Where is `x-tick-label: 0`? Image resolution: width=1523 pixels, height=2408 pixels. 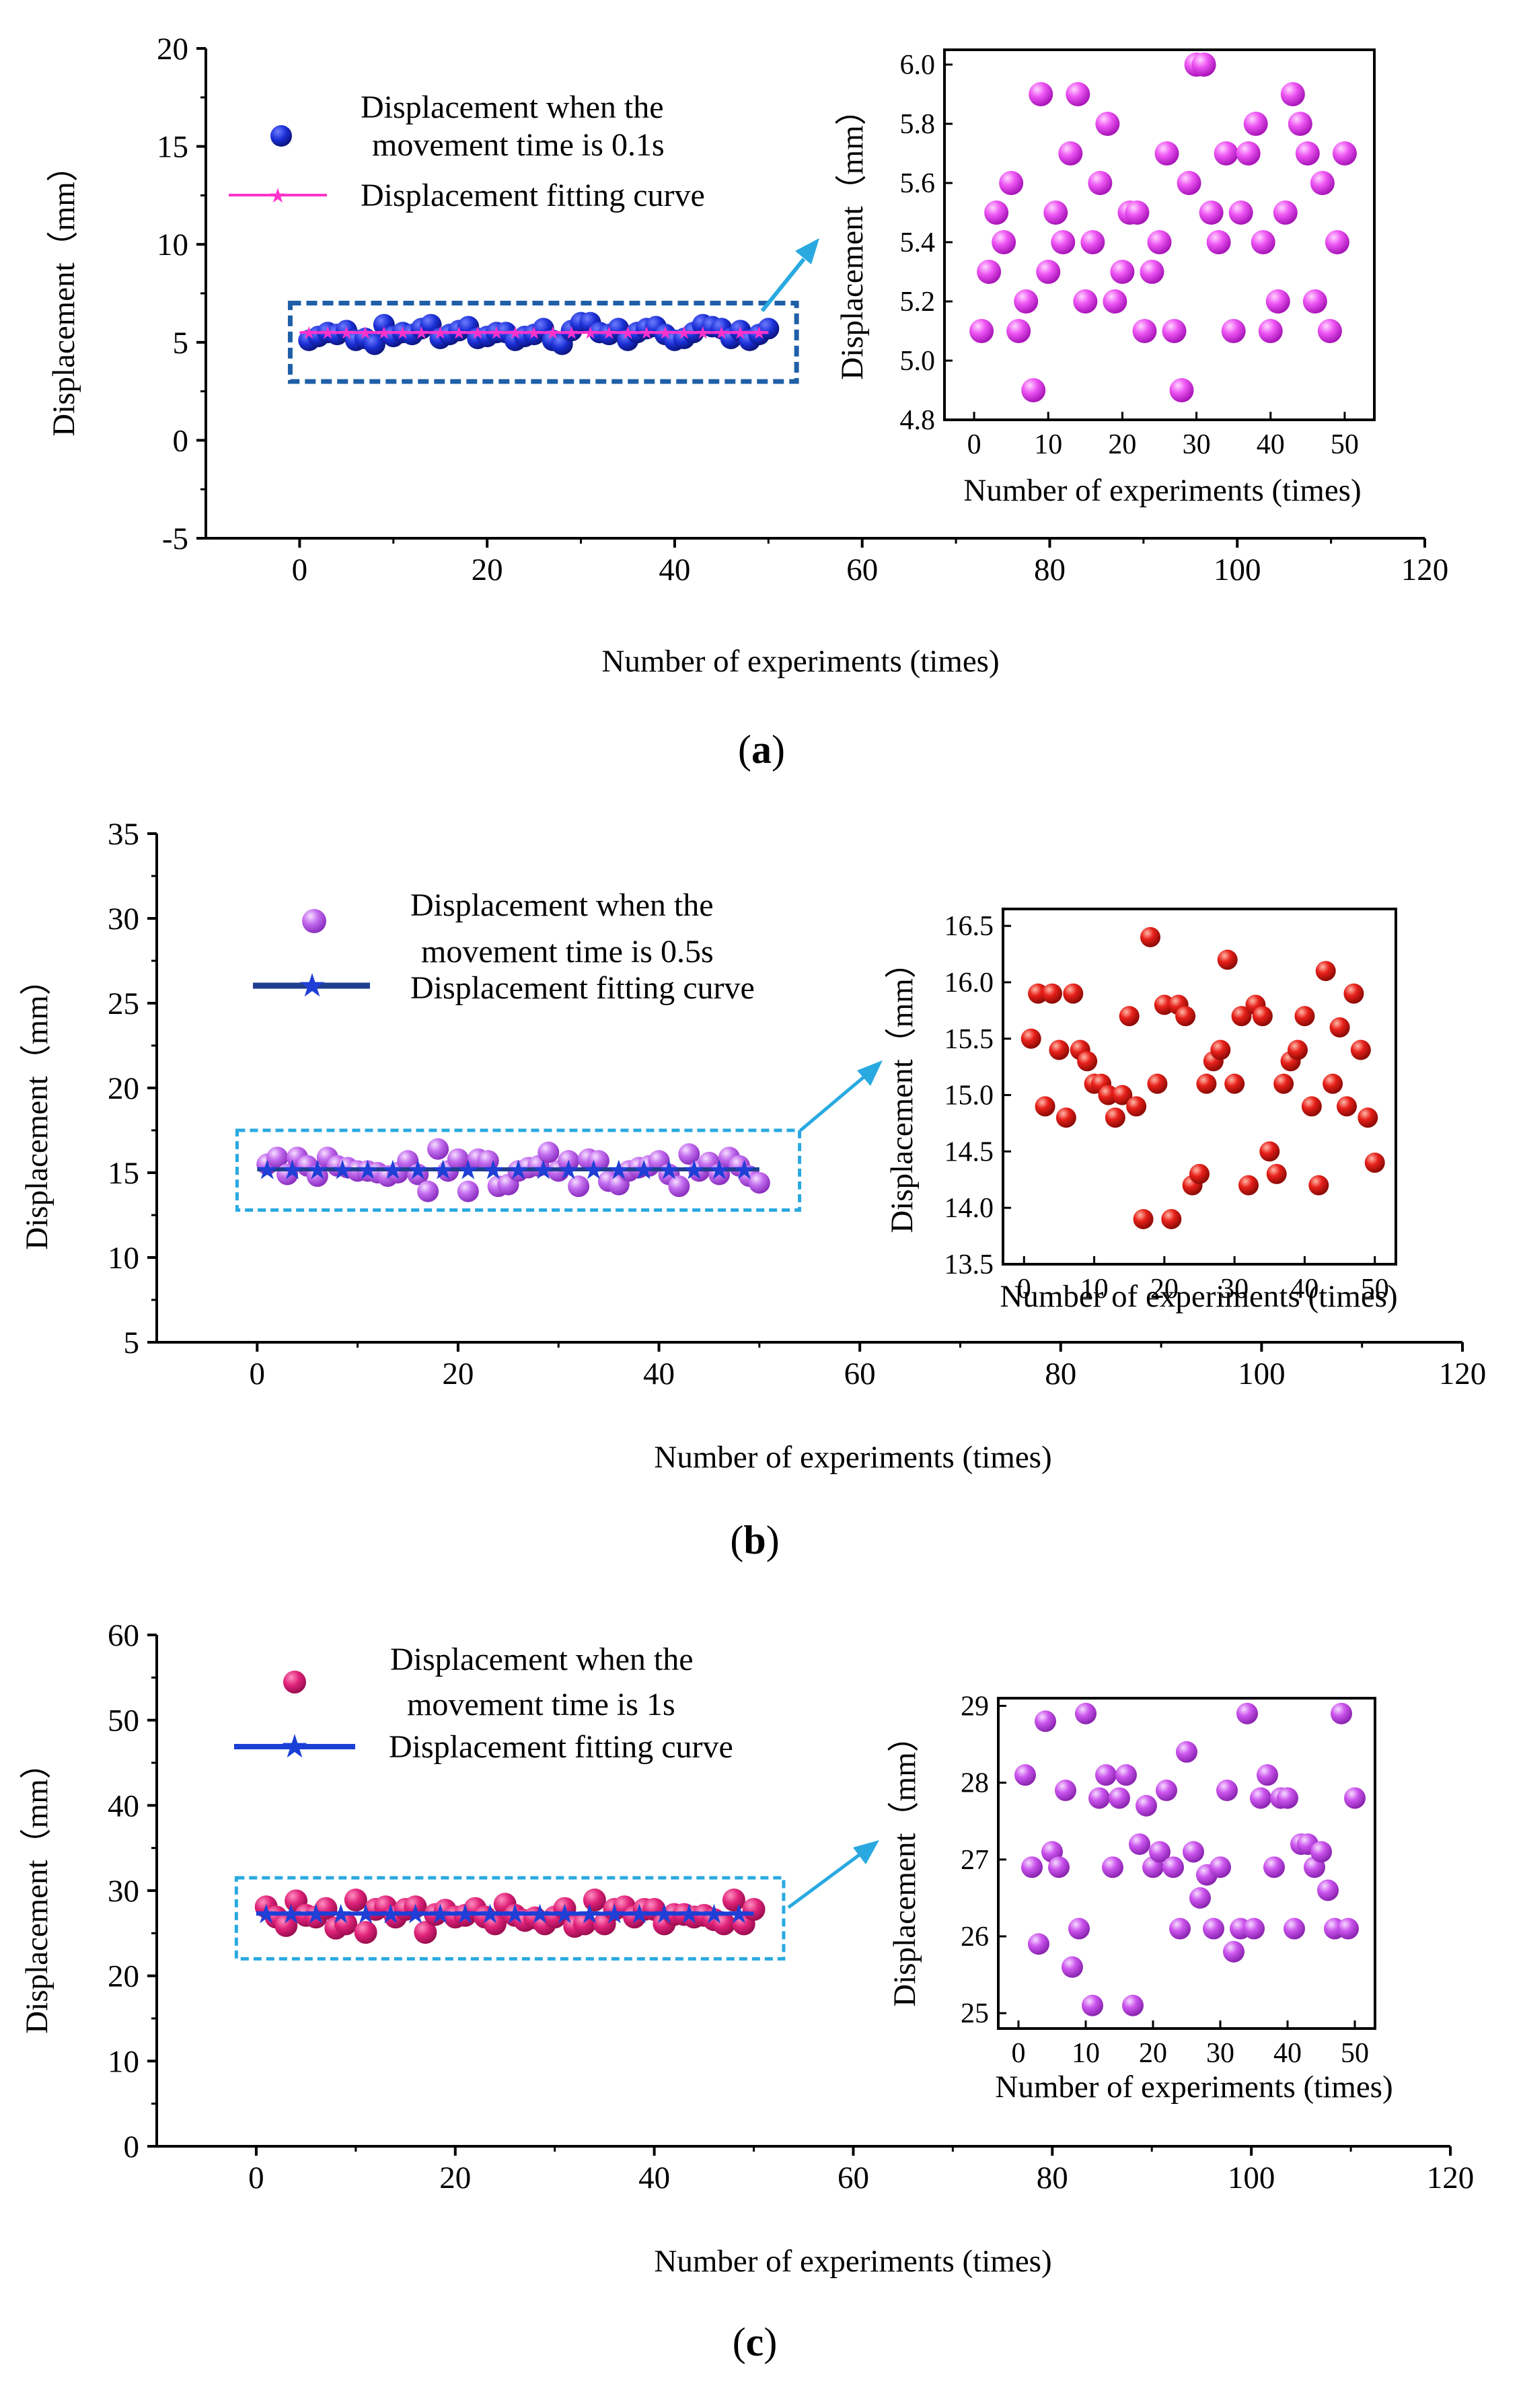 x-tick-label: 0 is located at coordinates (256, 2177).